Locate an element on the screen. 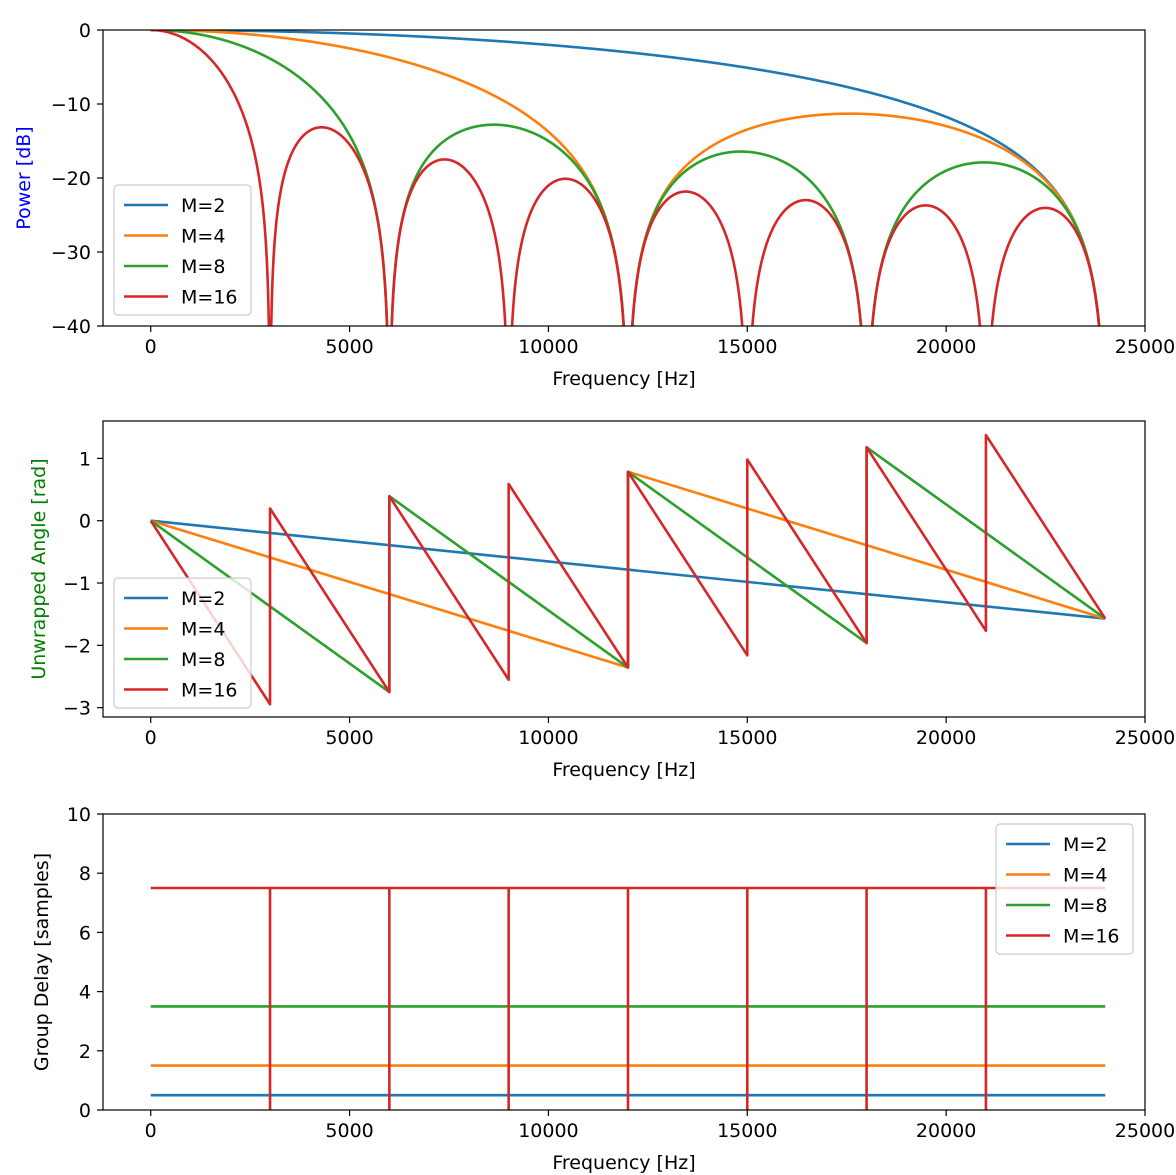 This screenshot has width=1176, height=1175. y-axis-label: Group Delay [samples] is located at coordinates (42, 962).